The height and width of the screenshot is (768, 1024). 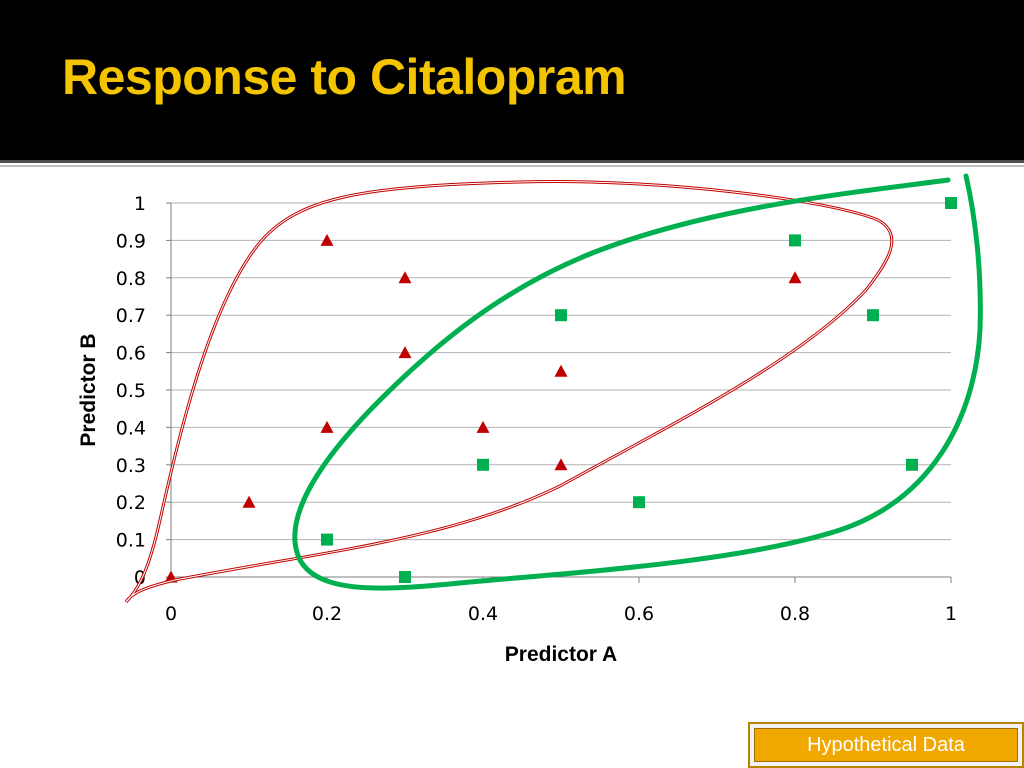 I want to click on y-tick-label: 0.2, so click(x=131, y=503).